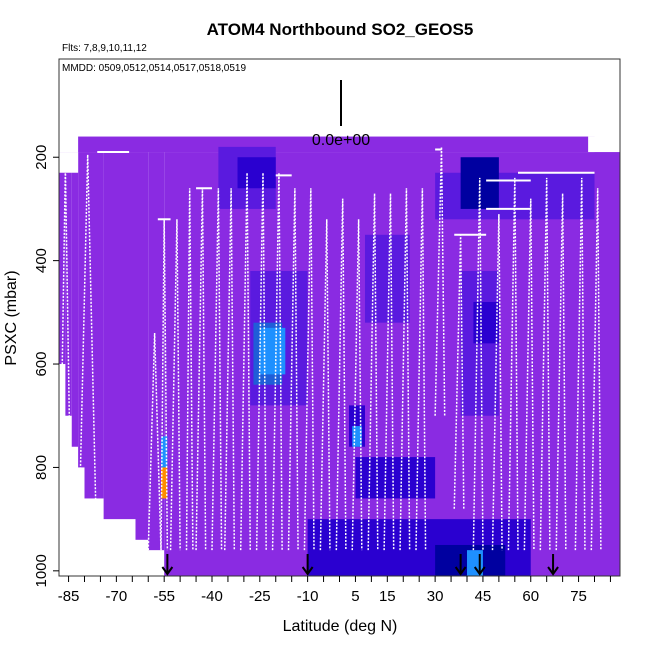 The width and height of the screenshot is (650, 650). I want to click on y-tick-label: 800, so click(41, 467).